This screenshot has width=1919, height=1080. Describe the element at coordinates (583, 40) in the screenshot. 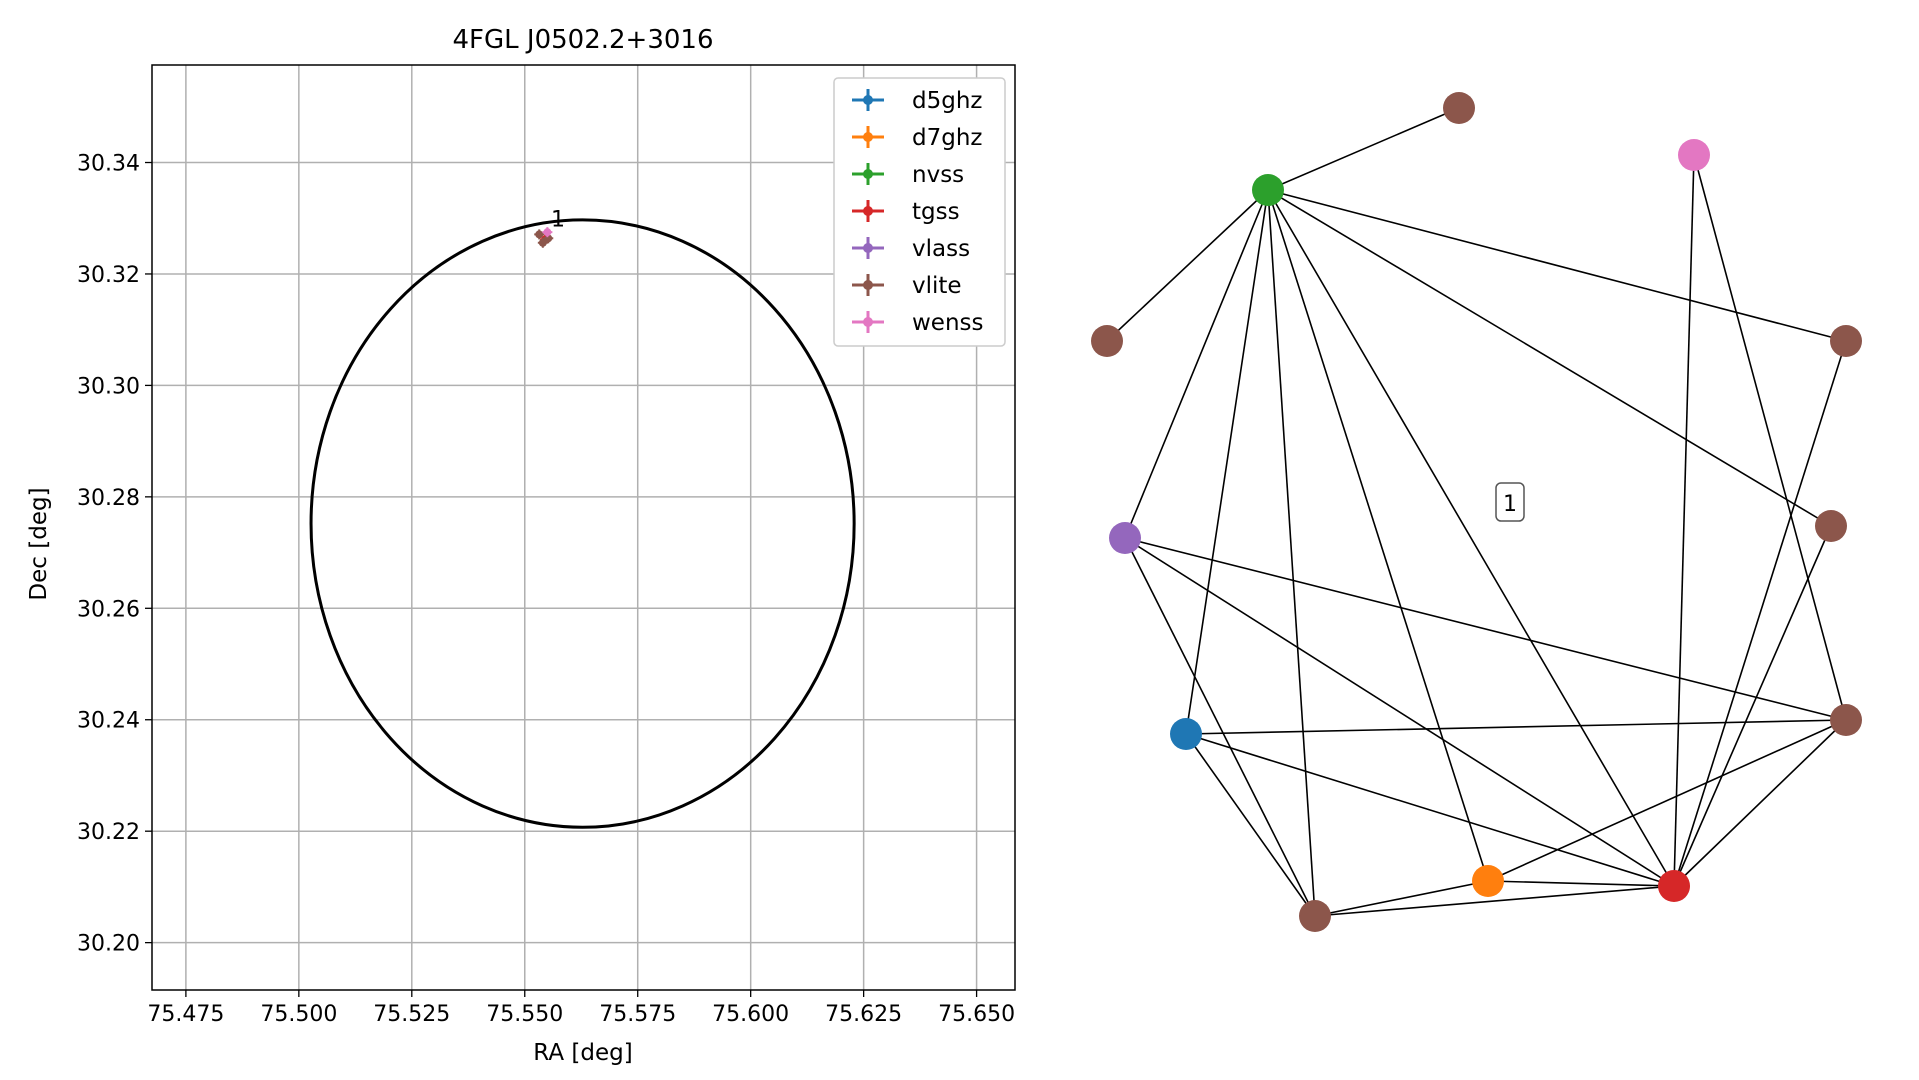

I see `chart-title: 4FGL J0502.2+3016` at that location.